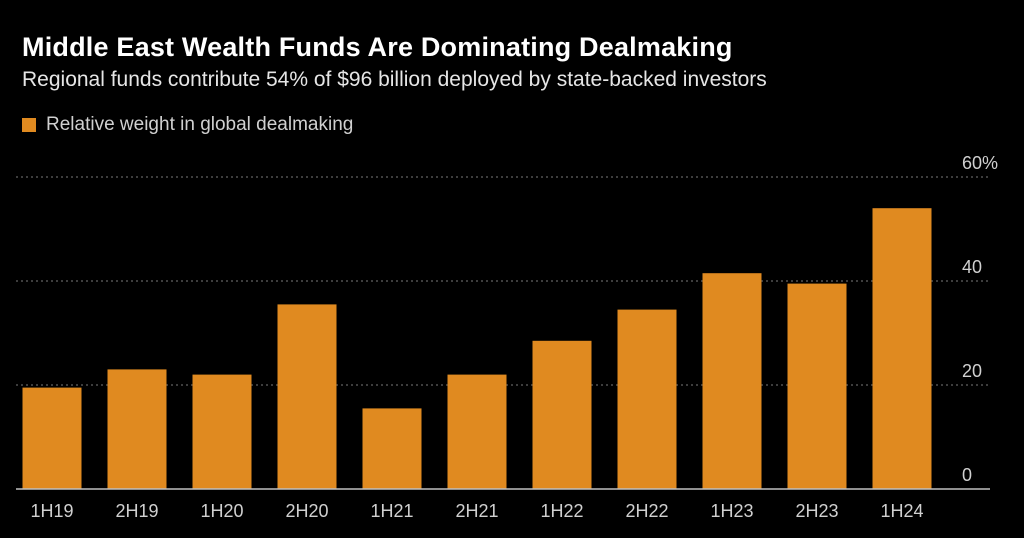  Describe the element at coordinates (136, 511) in the screenshot. I see `x-tick-label: 2H19` at that location.